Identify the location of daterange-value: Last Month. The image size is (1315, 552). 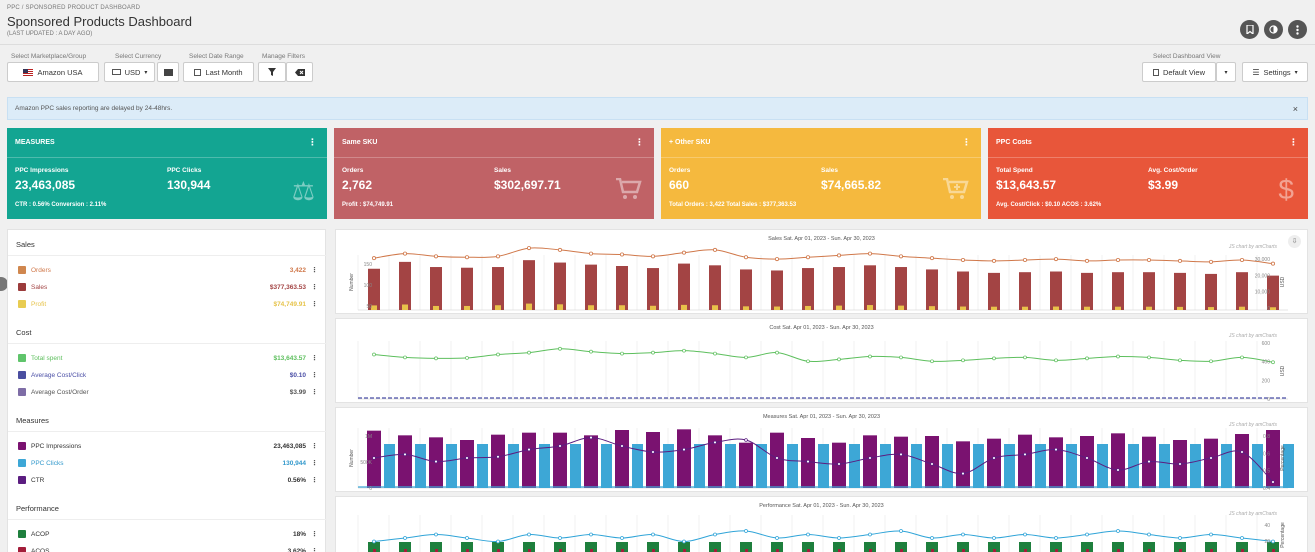
(224, 72).